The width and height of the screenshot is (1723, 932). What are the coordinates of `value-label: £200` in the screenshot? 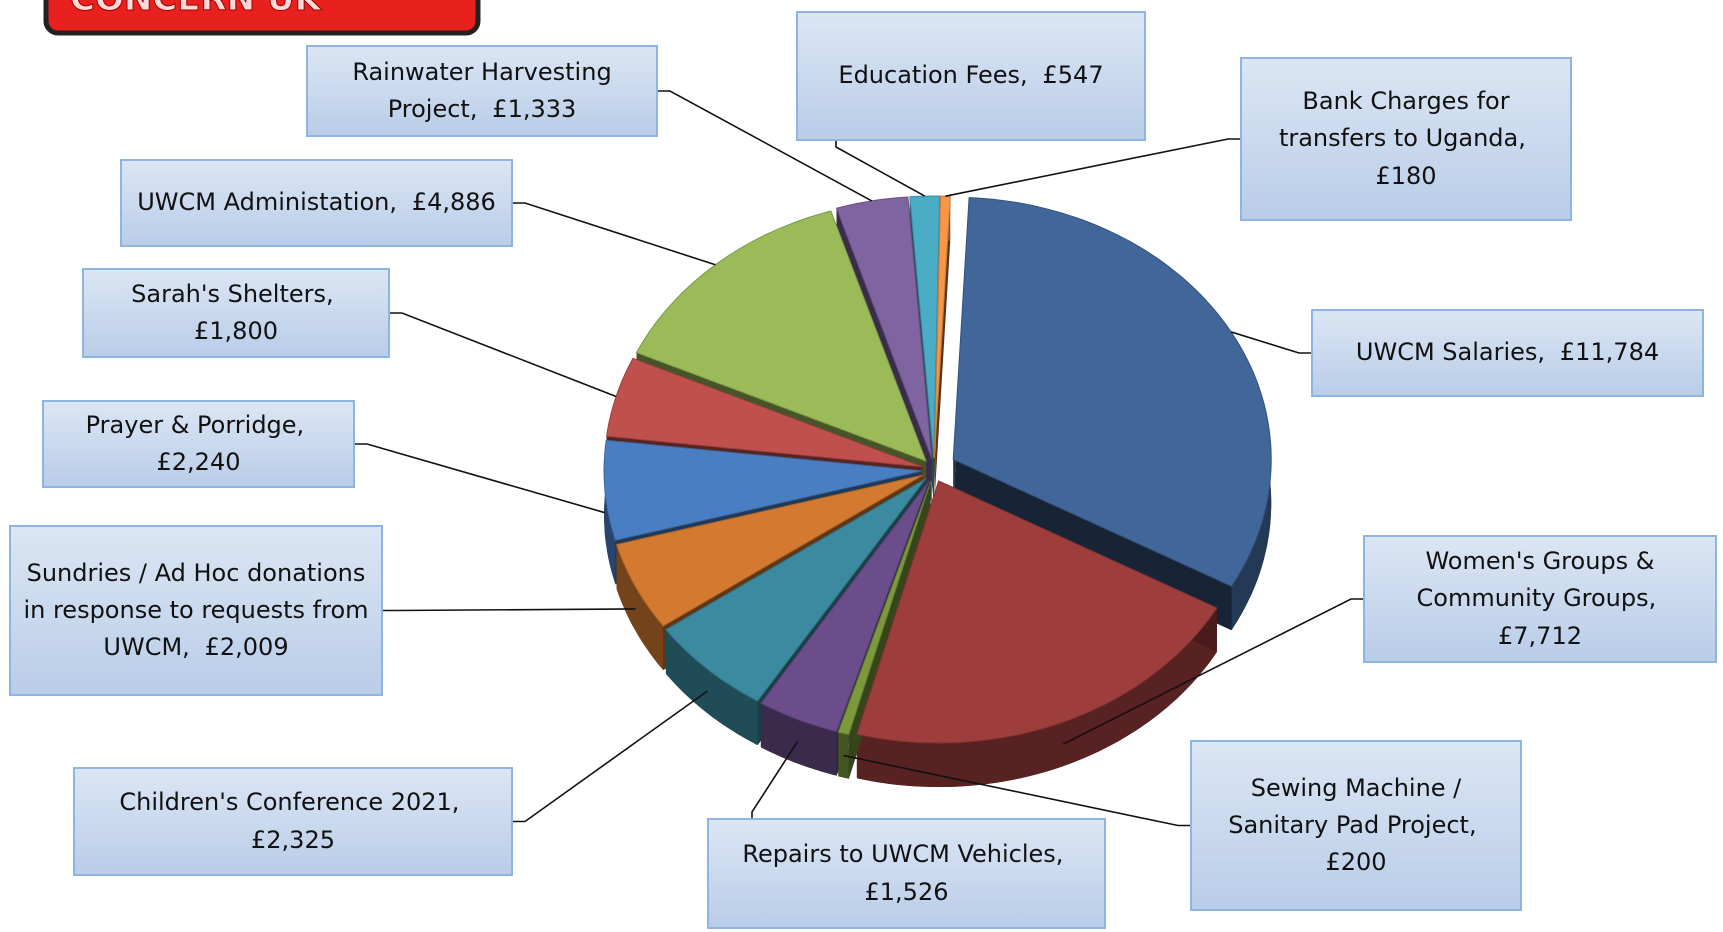 It's located at (1356, 862).